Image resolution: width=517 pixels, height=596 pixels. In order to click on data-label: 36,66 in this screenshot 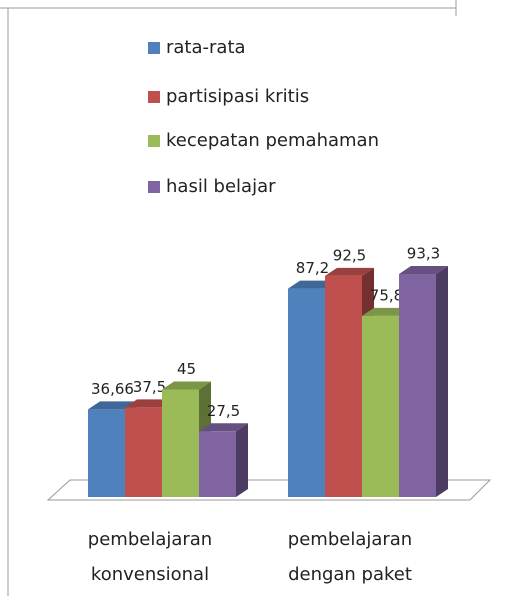, I will do `click(112, 389)`.